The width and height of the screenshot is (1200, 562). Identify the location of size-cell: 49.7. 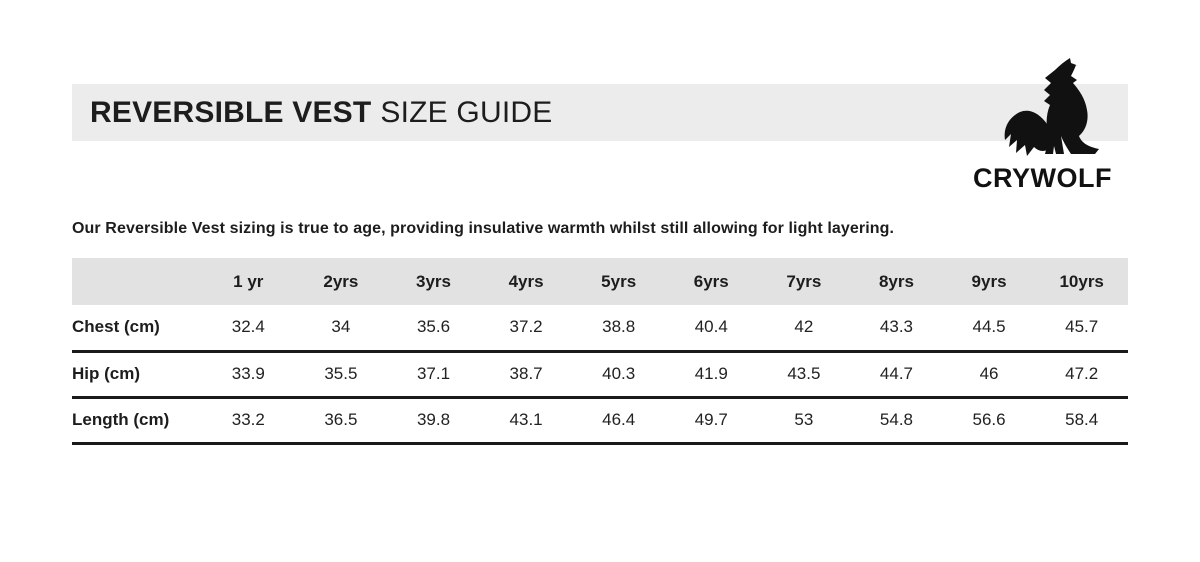
(711, 419).